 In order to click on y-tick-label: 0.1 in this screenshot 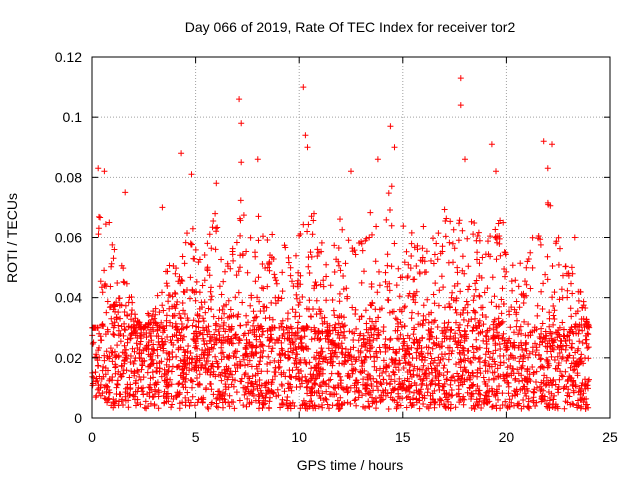, I will do `click(73, 117)`.